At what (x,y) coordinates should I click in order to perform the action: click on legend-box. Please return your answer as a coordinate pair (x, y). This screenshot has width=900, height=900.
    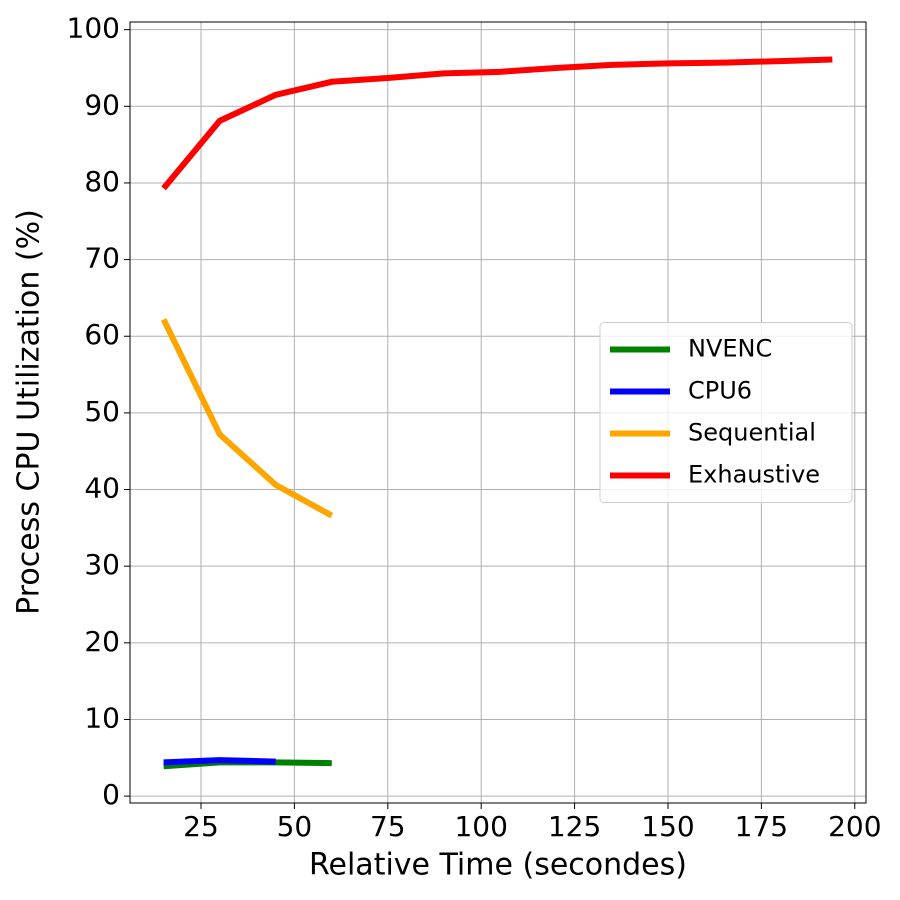
    Looking at the image, I should click on (726, 412).